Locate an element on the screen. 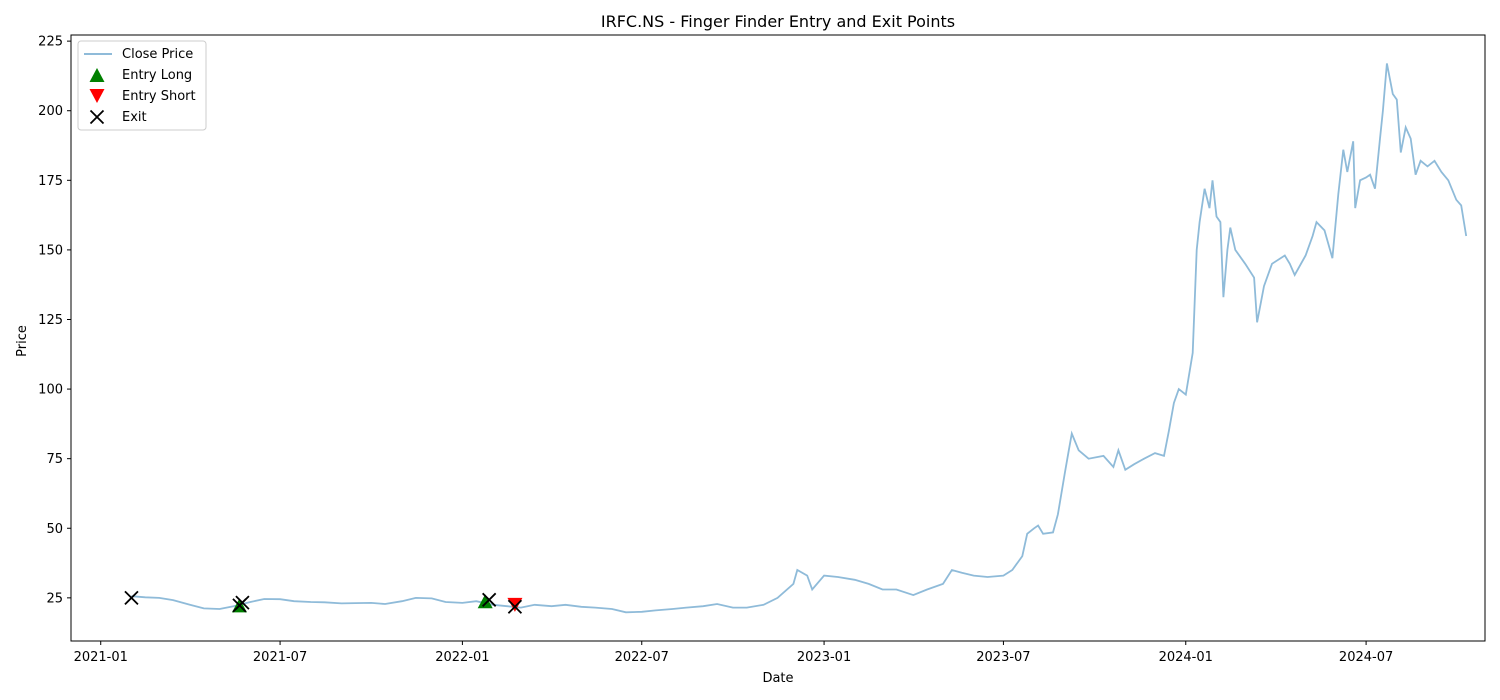  legend: Close Price Entry Long Entry Short Exit is located at coordinates (142, 85).